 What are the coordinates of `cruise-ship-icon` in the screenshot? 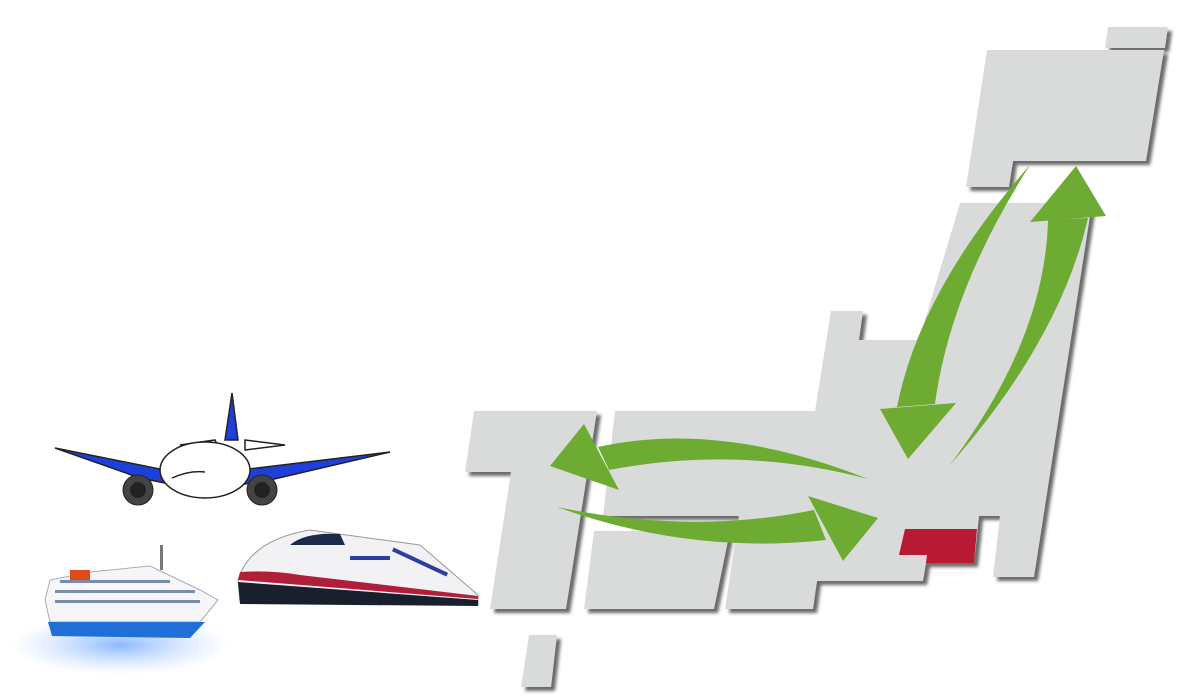 It's located at (120, 610).